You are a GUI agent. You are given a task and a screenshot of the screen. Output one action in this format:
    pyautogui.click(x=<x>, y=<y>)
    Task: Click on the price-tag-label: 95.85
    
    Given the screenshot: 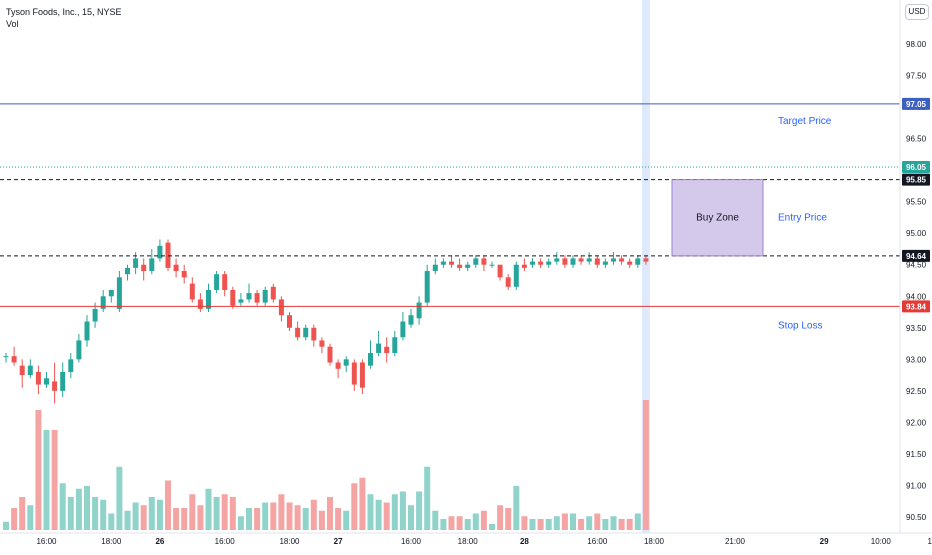 What is the action you would take?
    pyautogui.click(x=916, y=180)
    